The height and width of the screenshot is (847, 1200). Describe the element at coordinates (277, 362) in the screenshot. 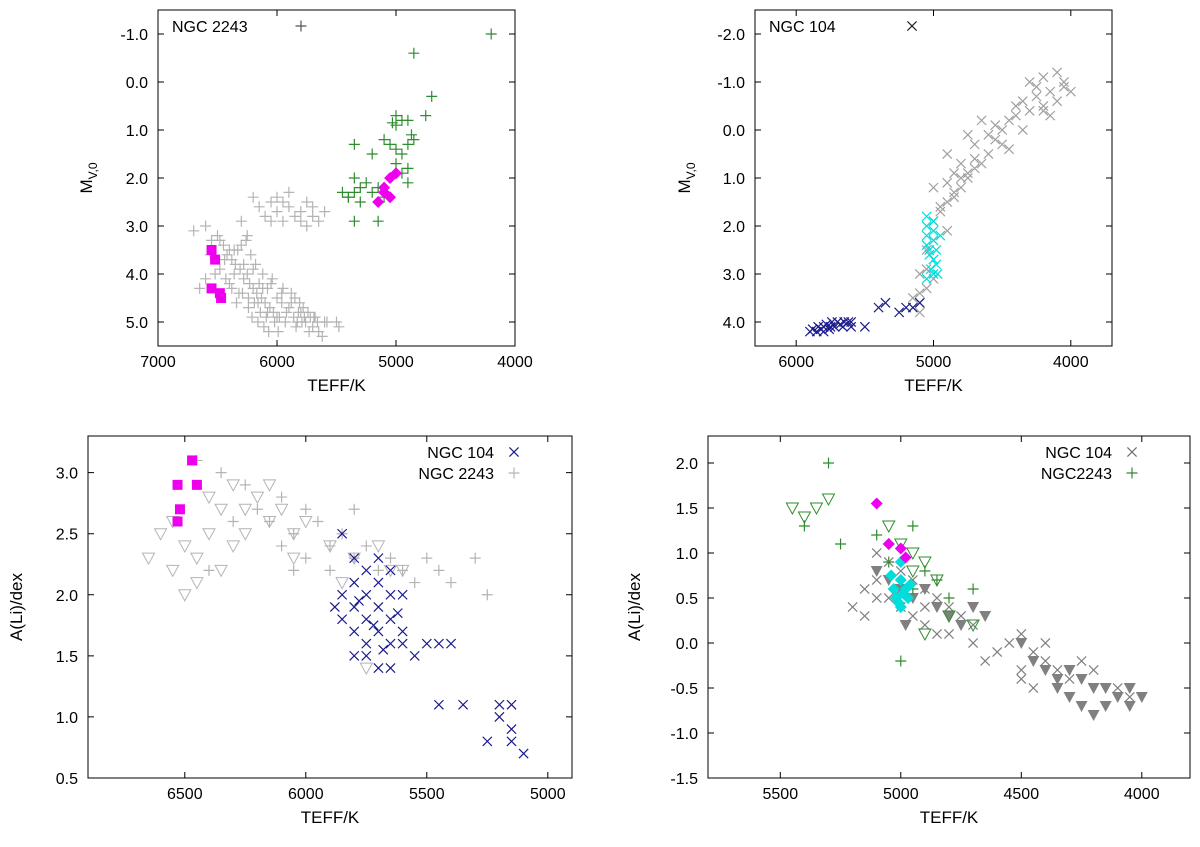

I see `x-tick-label: 6000` at that location.